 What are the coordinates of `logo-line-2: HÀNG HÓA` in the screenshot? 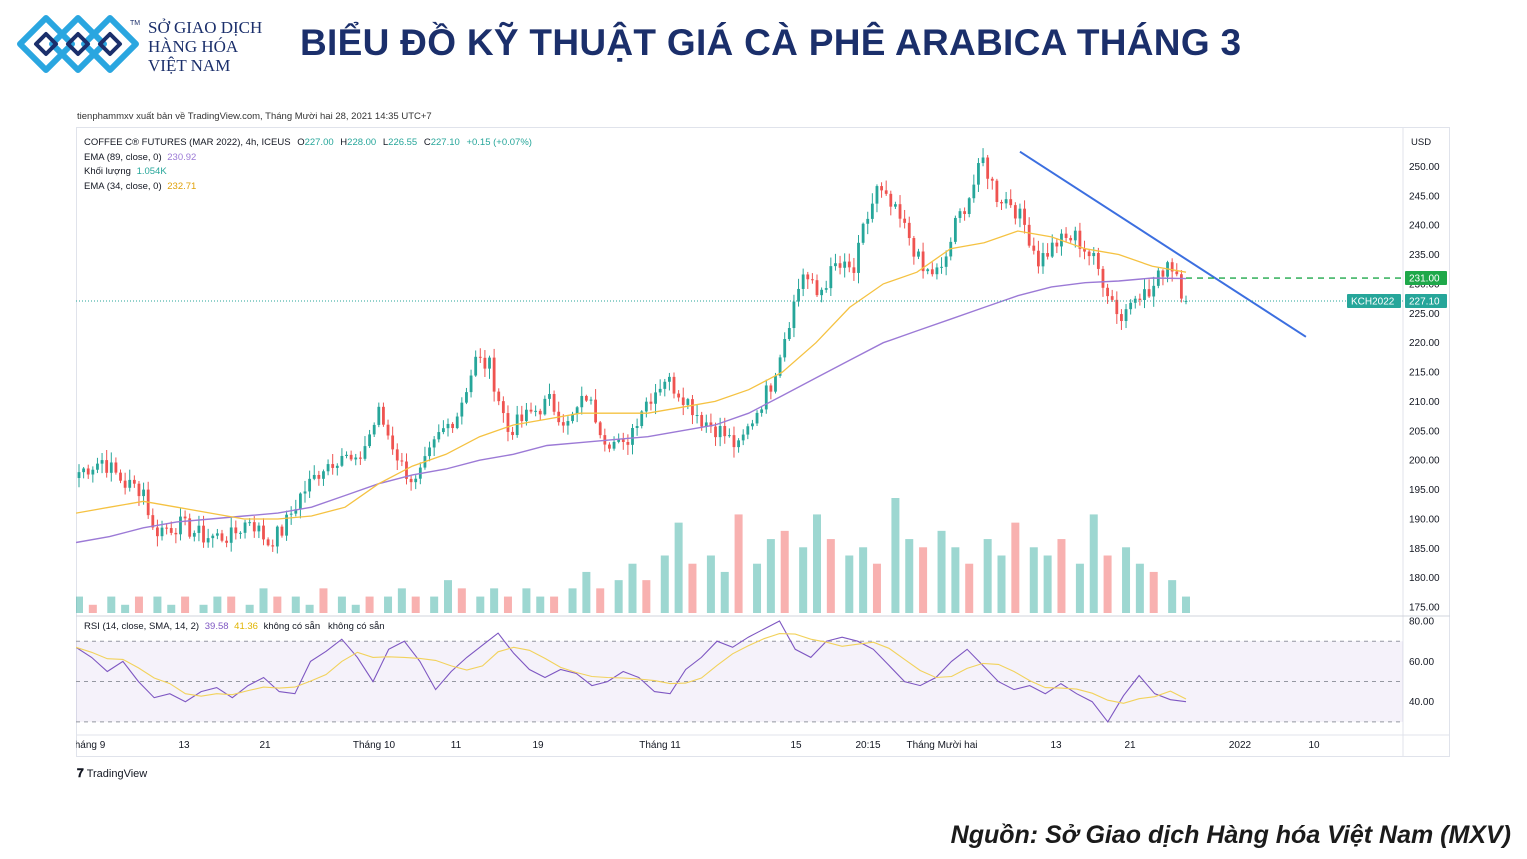 It's located at (193, 46).